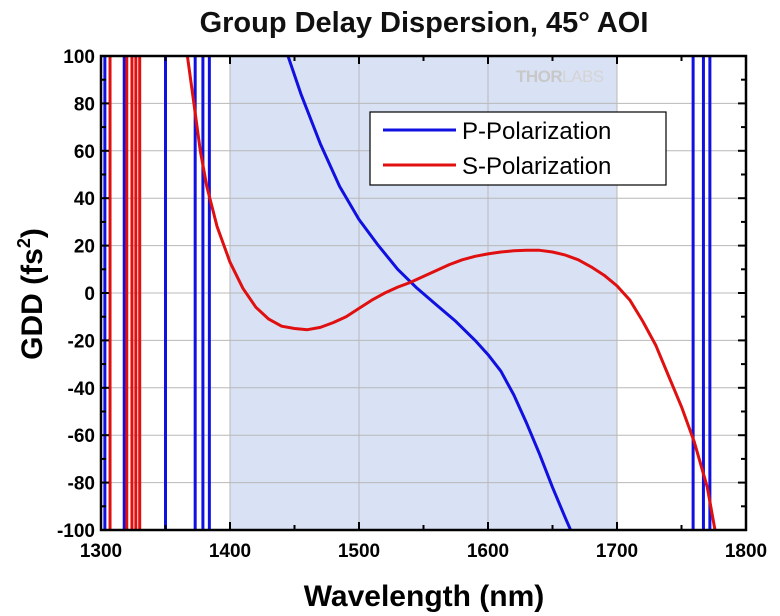 The height and width of the screenshot is (616, 780). Describe the element at coordinates (81, 484) in the screenshot. I see `y-tick-label: -80` at that location.